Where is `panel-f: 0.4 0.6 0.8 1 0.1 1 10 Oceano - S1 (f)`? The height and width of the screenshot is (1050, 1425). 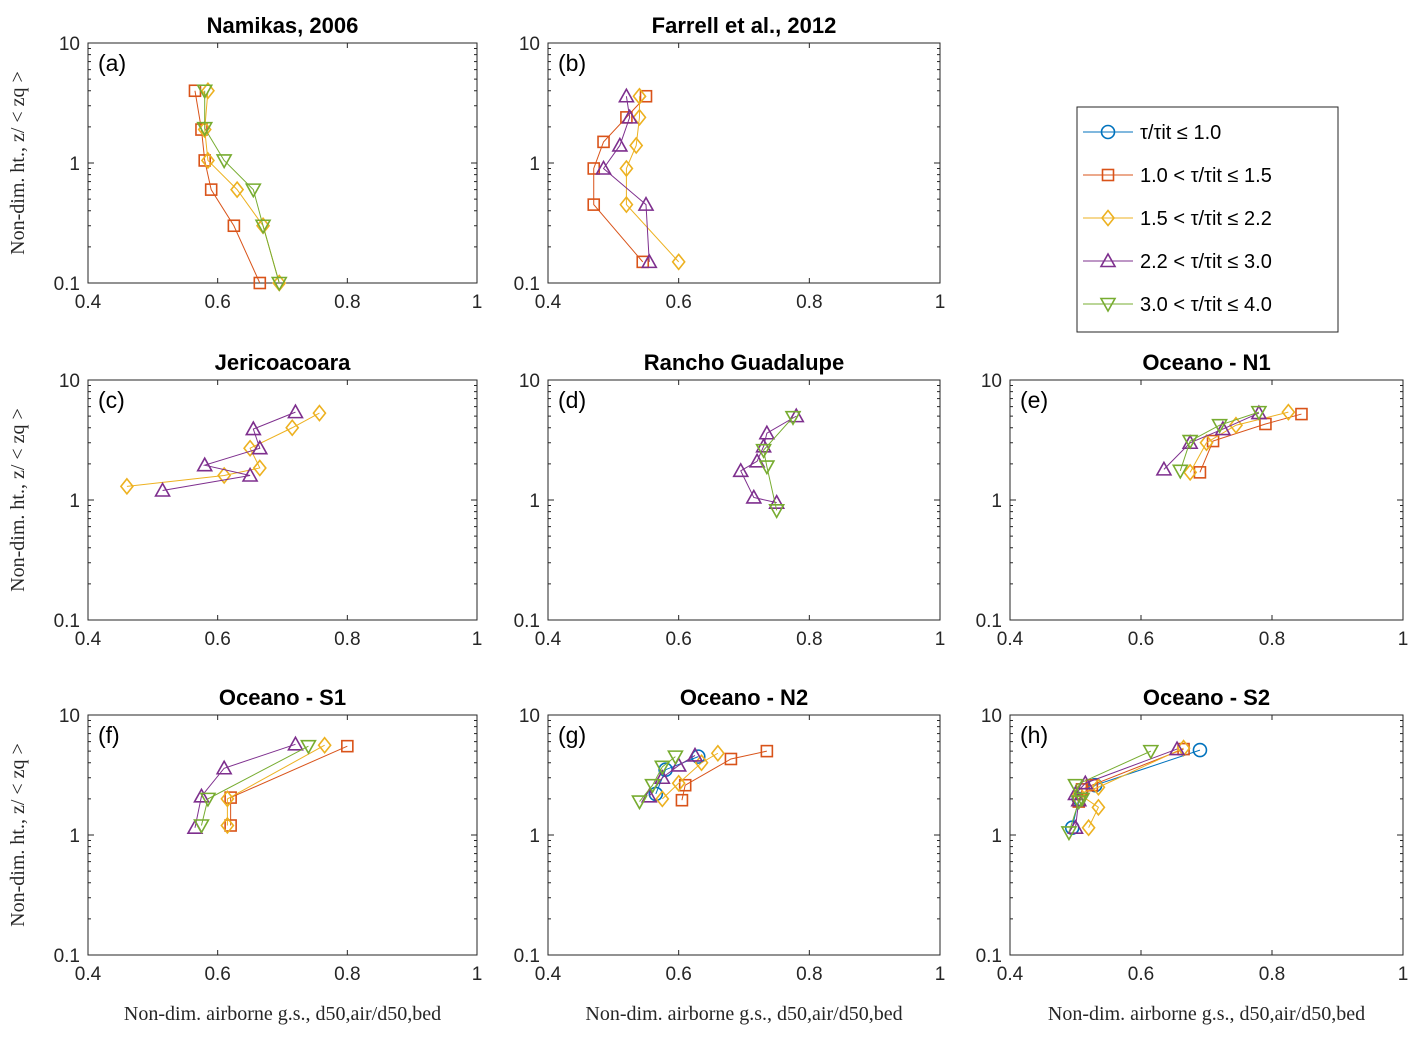 panel-f: 0.4 0.6 0.8 1 0.1 1 10 Oceano - S1 (f) is located at coordinates (268, 835).